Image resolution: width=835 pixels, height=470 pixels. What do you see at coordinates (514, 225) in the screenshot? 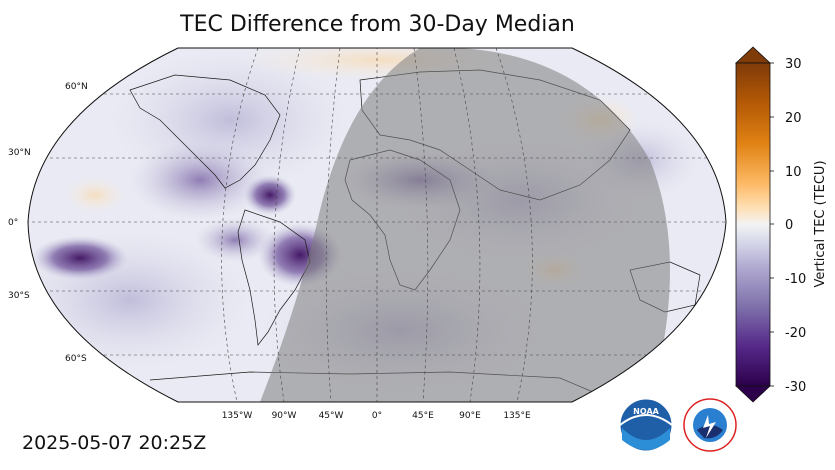
I see `meridian-135e` at bounding box center [514, 225].